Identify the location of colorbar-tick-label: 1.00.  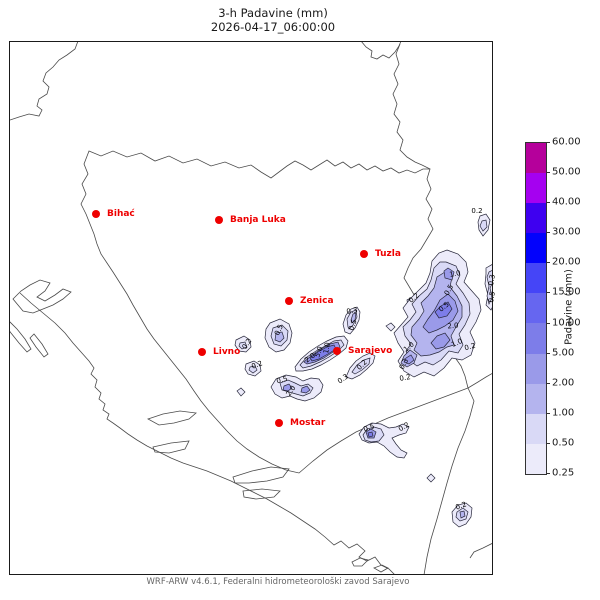
(563, 413).